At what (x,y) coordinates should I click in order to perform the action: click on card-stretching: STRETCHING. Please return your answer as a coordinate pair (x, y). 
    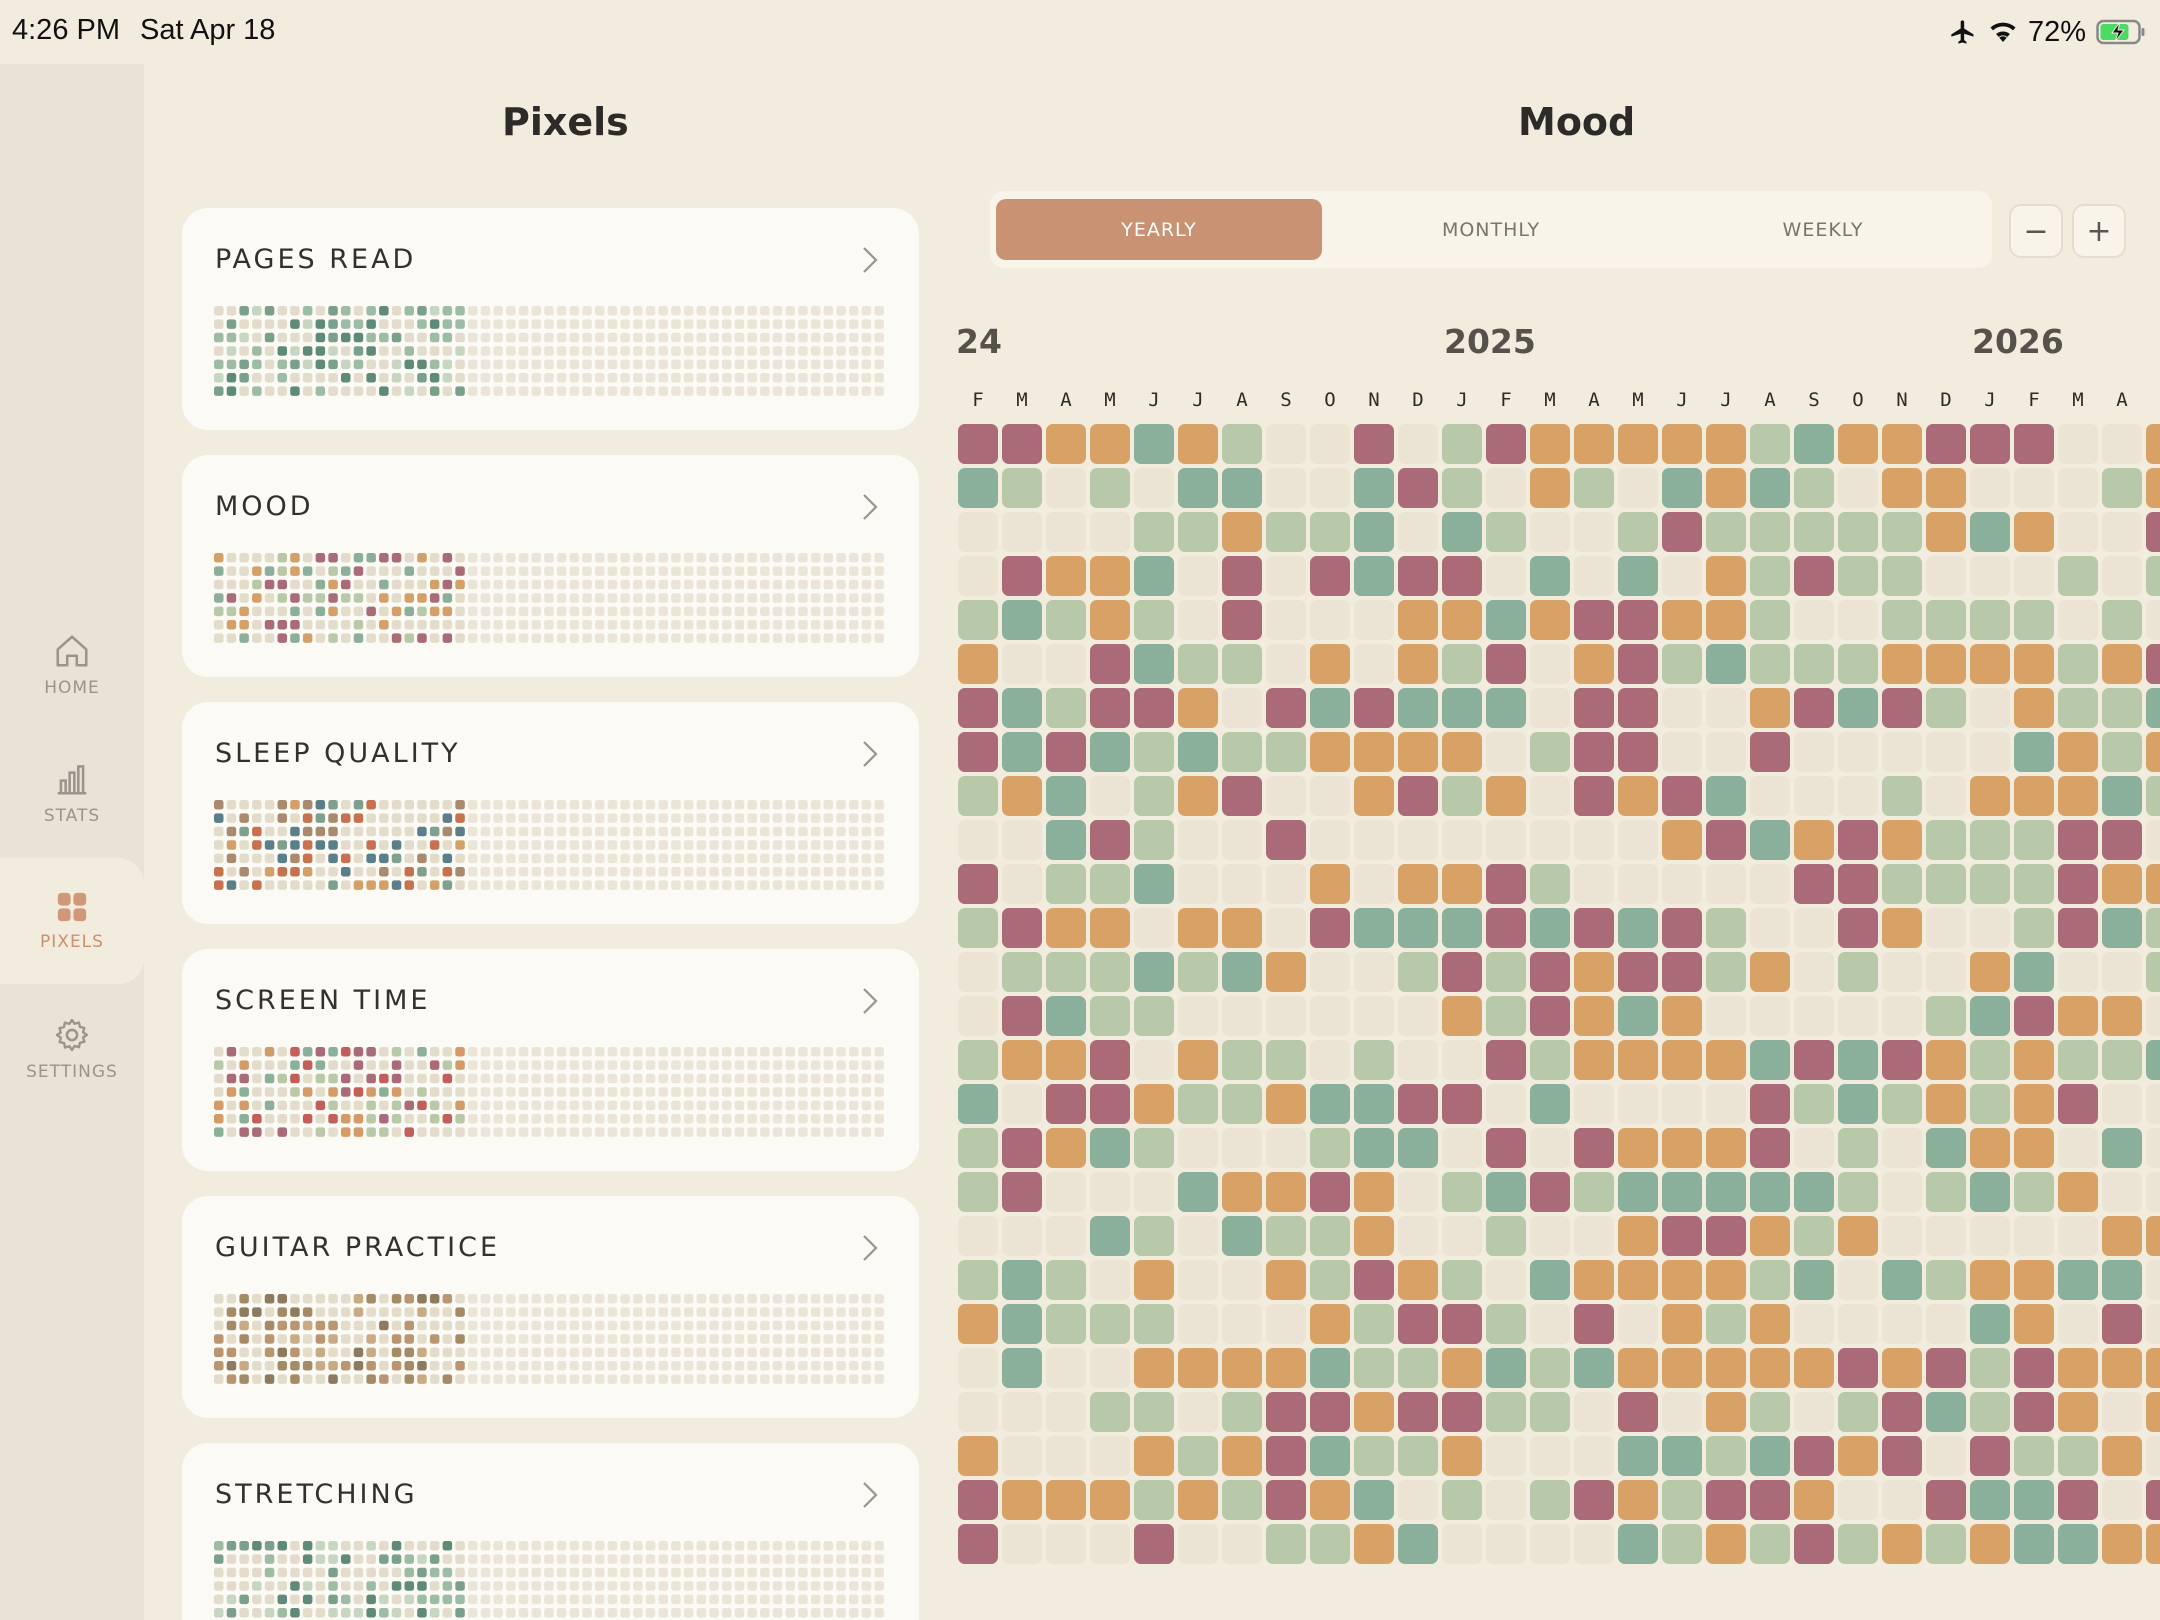
    Looking at the image, I should click on (550, 1531).